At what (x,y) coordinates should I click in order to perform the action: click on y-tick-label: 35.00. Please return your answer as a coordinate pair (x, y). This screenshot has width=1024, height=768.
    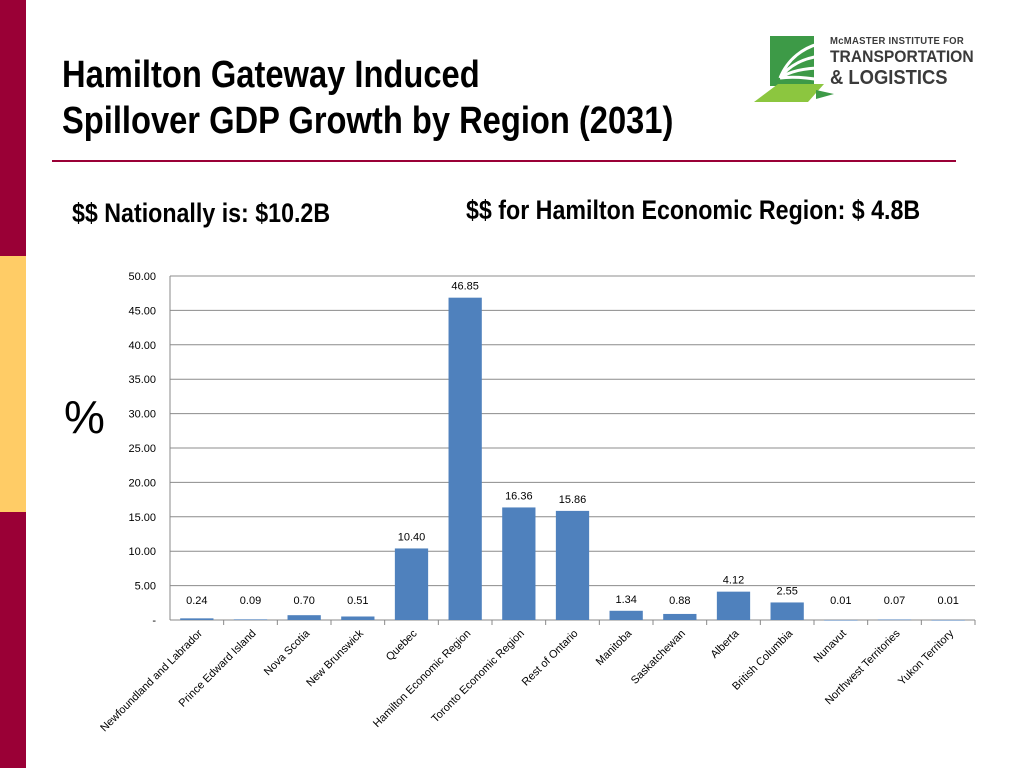
    Looking at the image, I should click on (142, 380).